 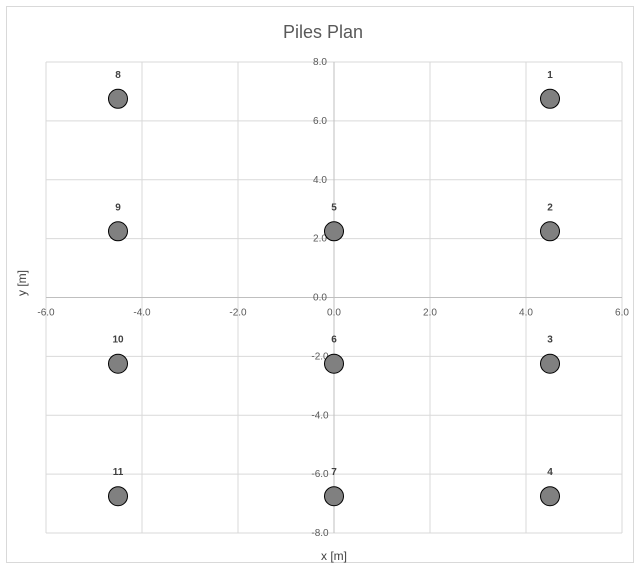 I want to click on y-tick-label: -8.0, so click(x=320, y=533).